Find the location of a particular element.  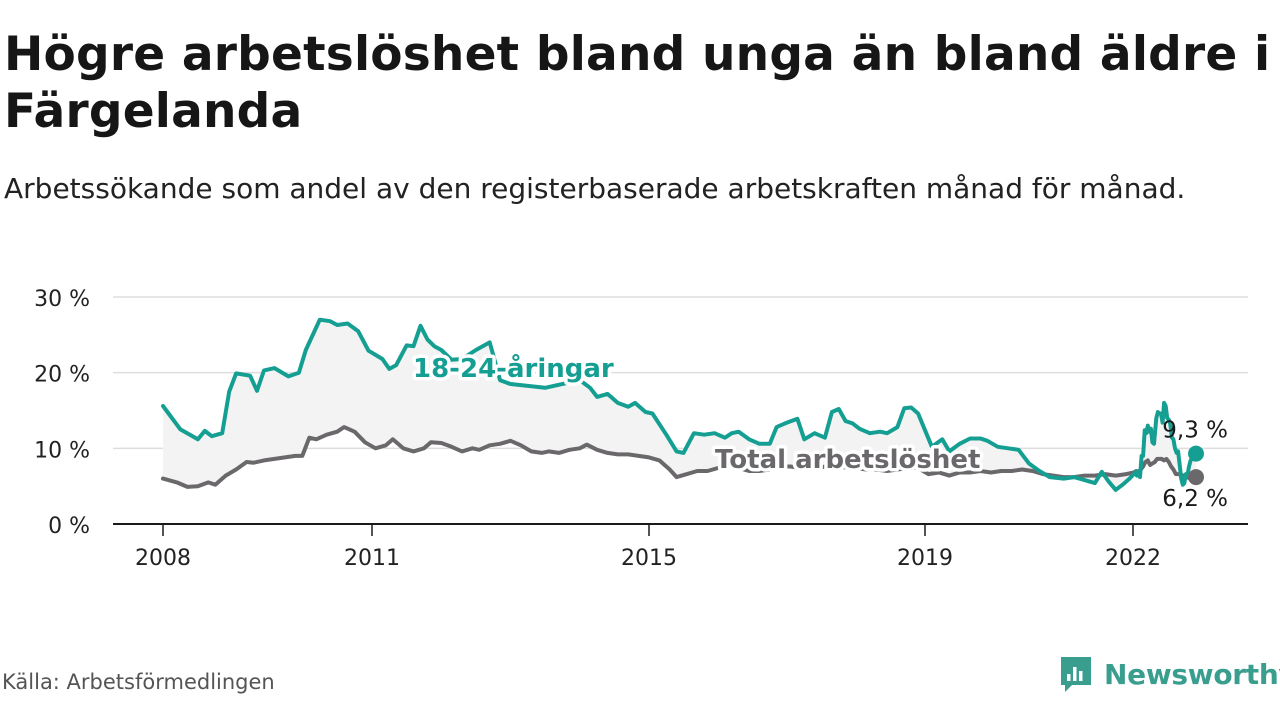

series-label-total: Total arbetslöshet is located at coordinates (847, 460).